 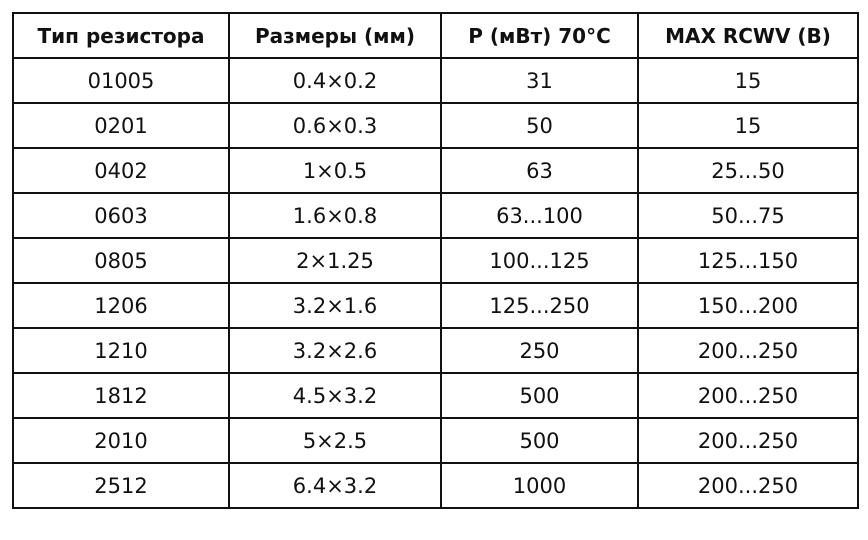 I want to click on table-cell: 01005, so click(x=121, y=80).